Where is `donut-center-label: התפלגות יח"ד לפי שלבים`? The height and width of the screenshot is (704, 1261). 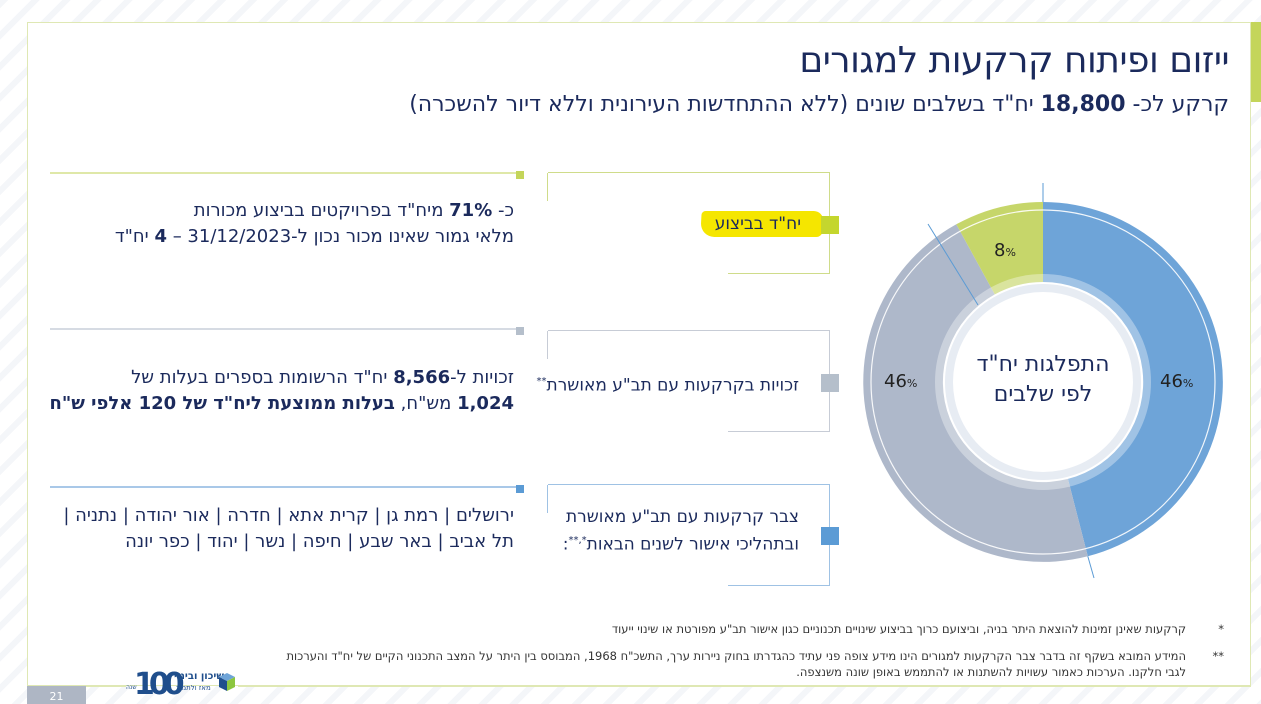
donut-center-label: התפלגות יח"ד לפי שלבים is located at coordinates (1043, 380).